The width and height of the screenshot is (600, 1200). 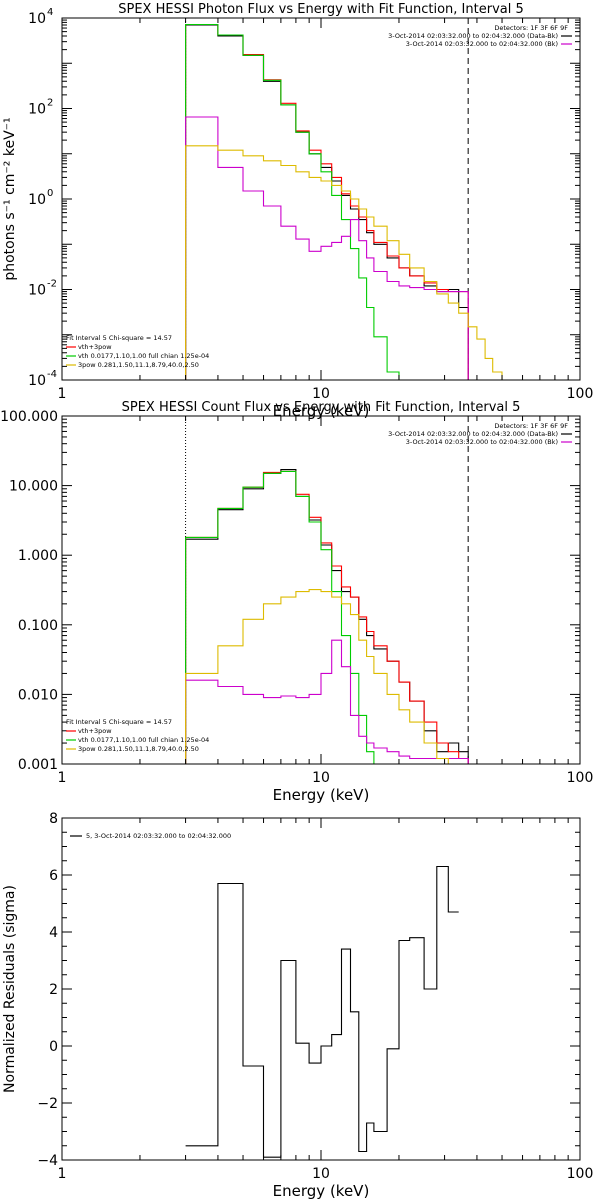 I want to click on y-tick-label: 0, so click(x=53, y=1047).